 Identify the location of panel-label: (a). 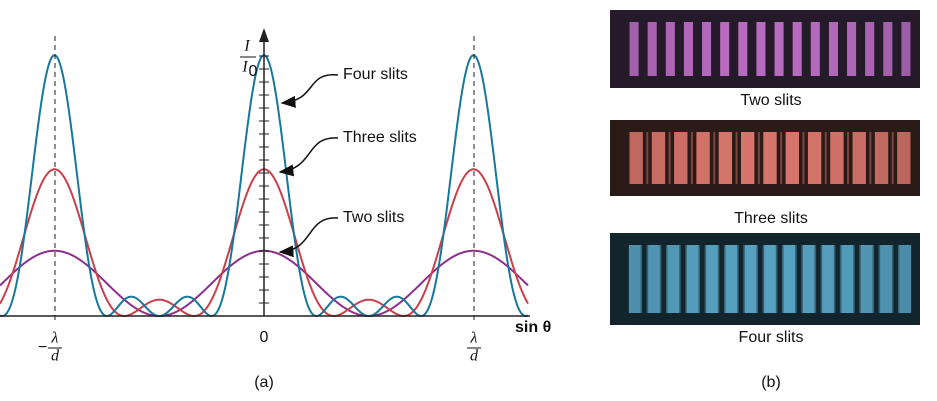
(264, 382).